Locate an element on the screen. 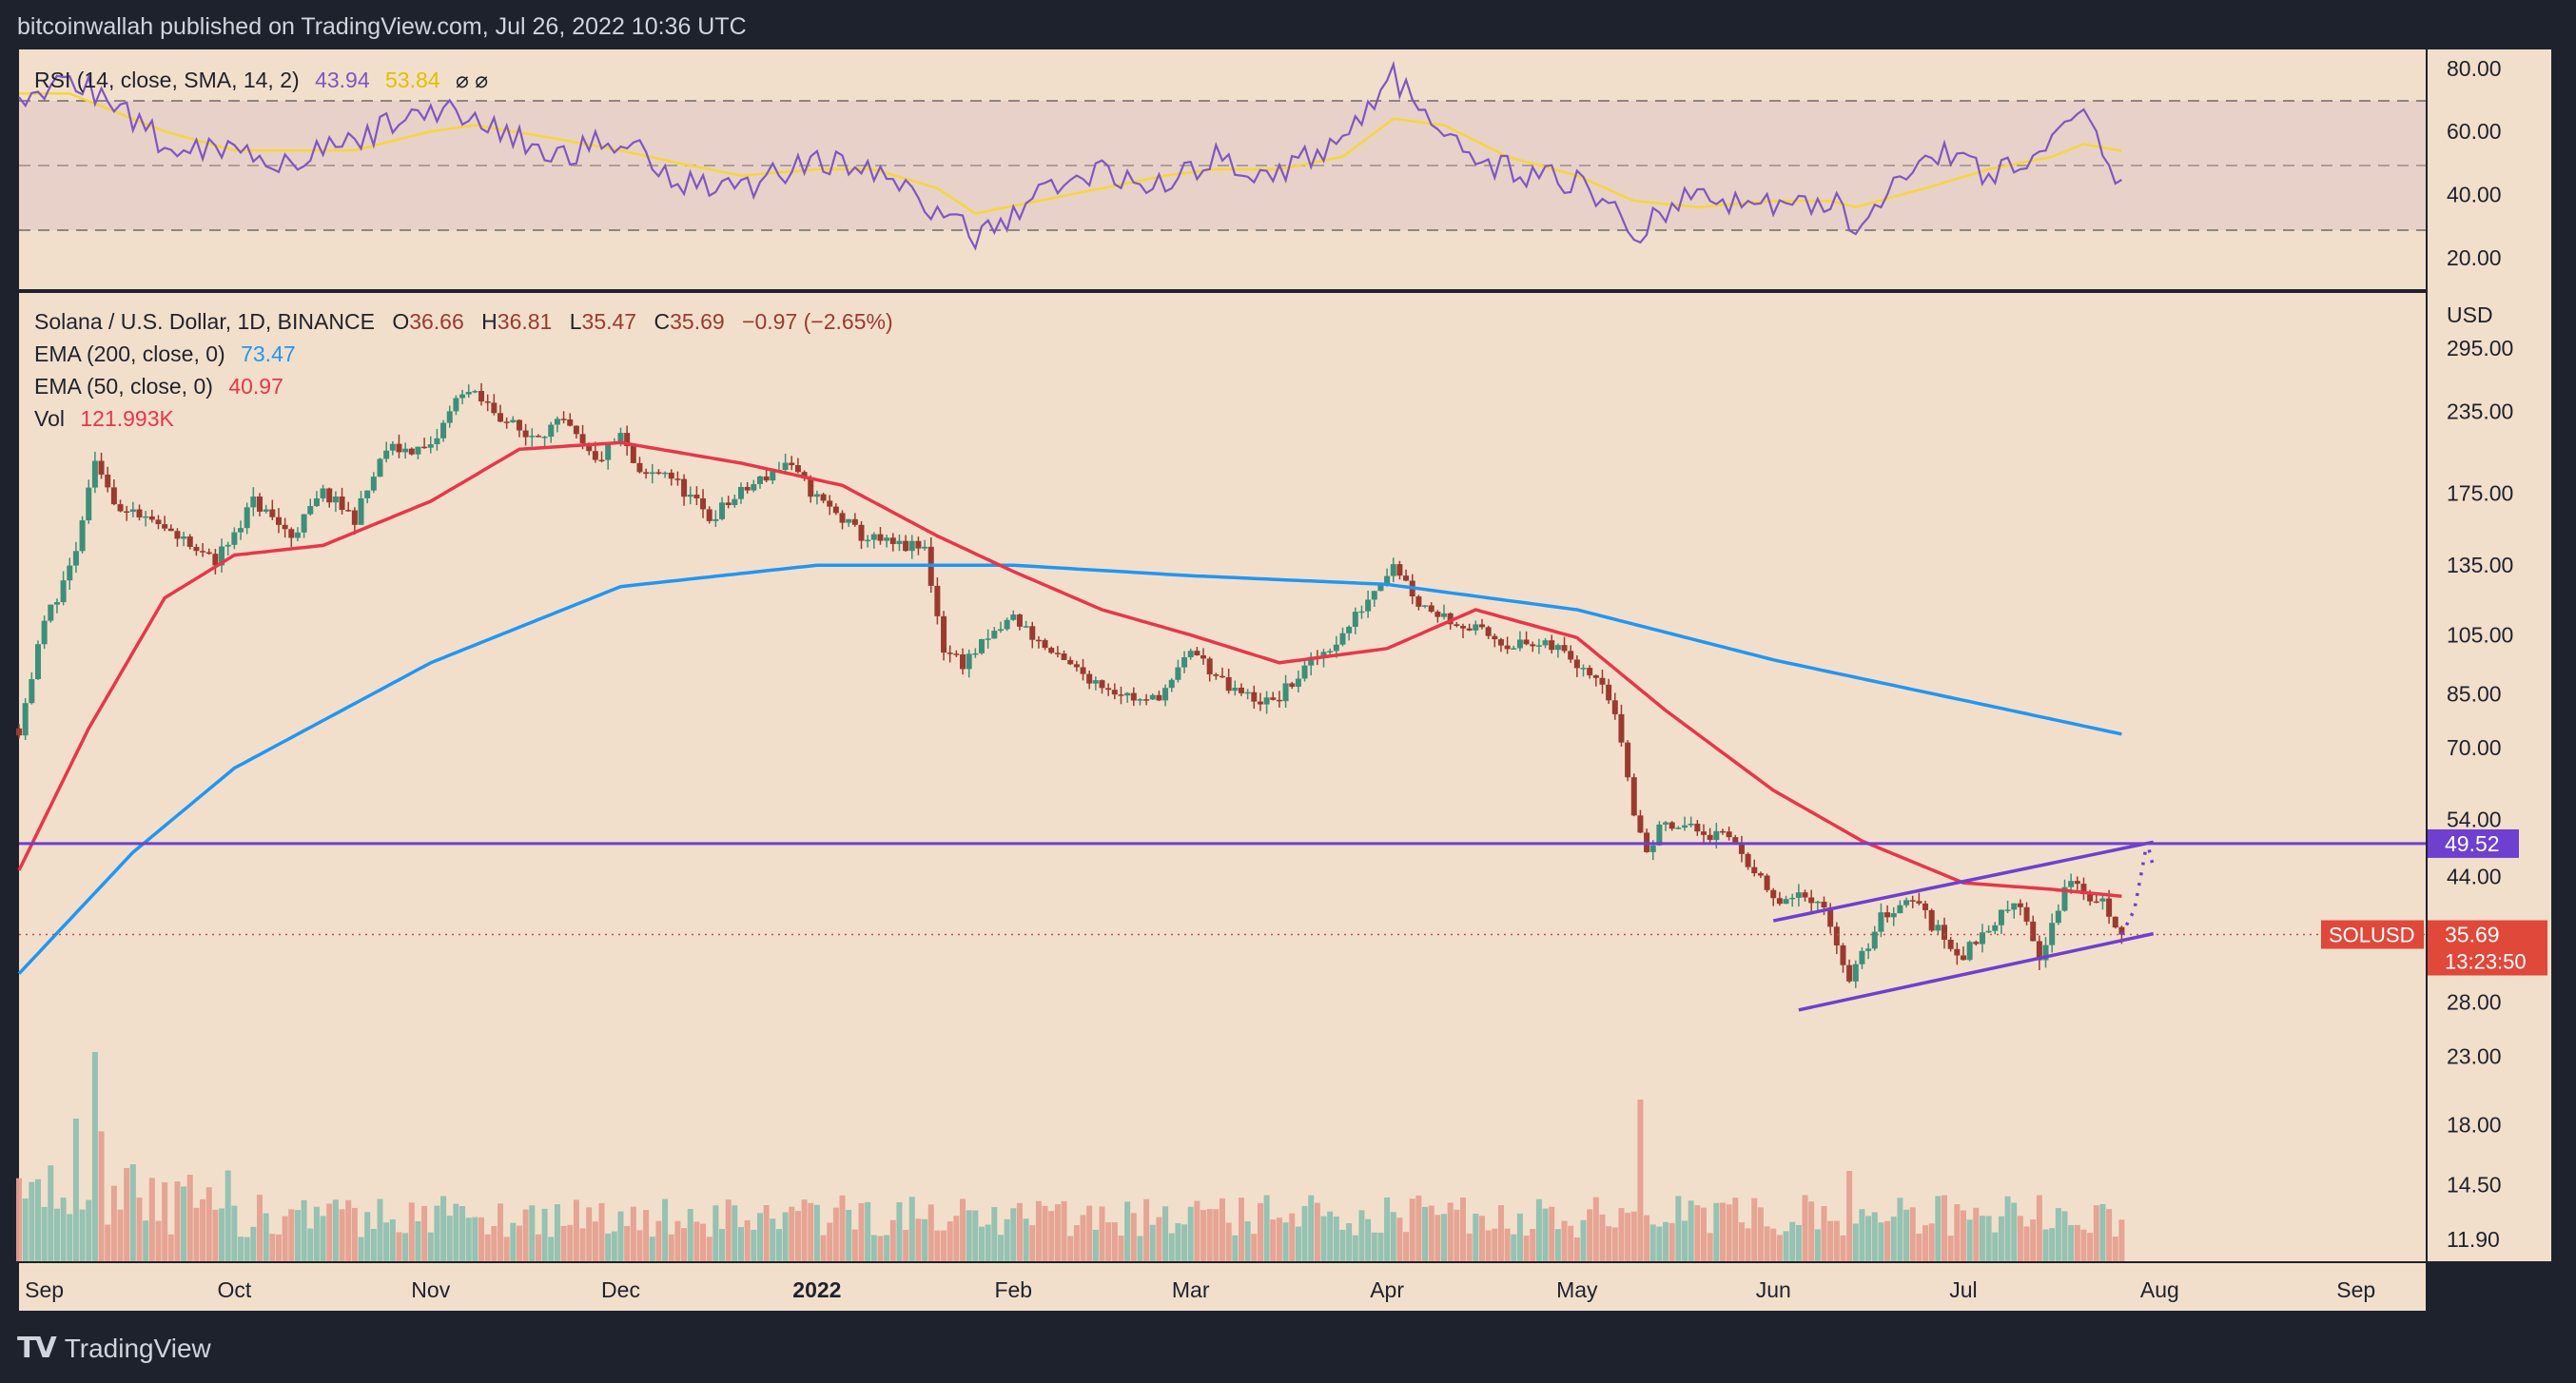 The image size is (2576, 1383). projection-dotted-path is located at coordinates (2137, 888).